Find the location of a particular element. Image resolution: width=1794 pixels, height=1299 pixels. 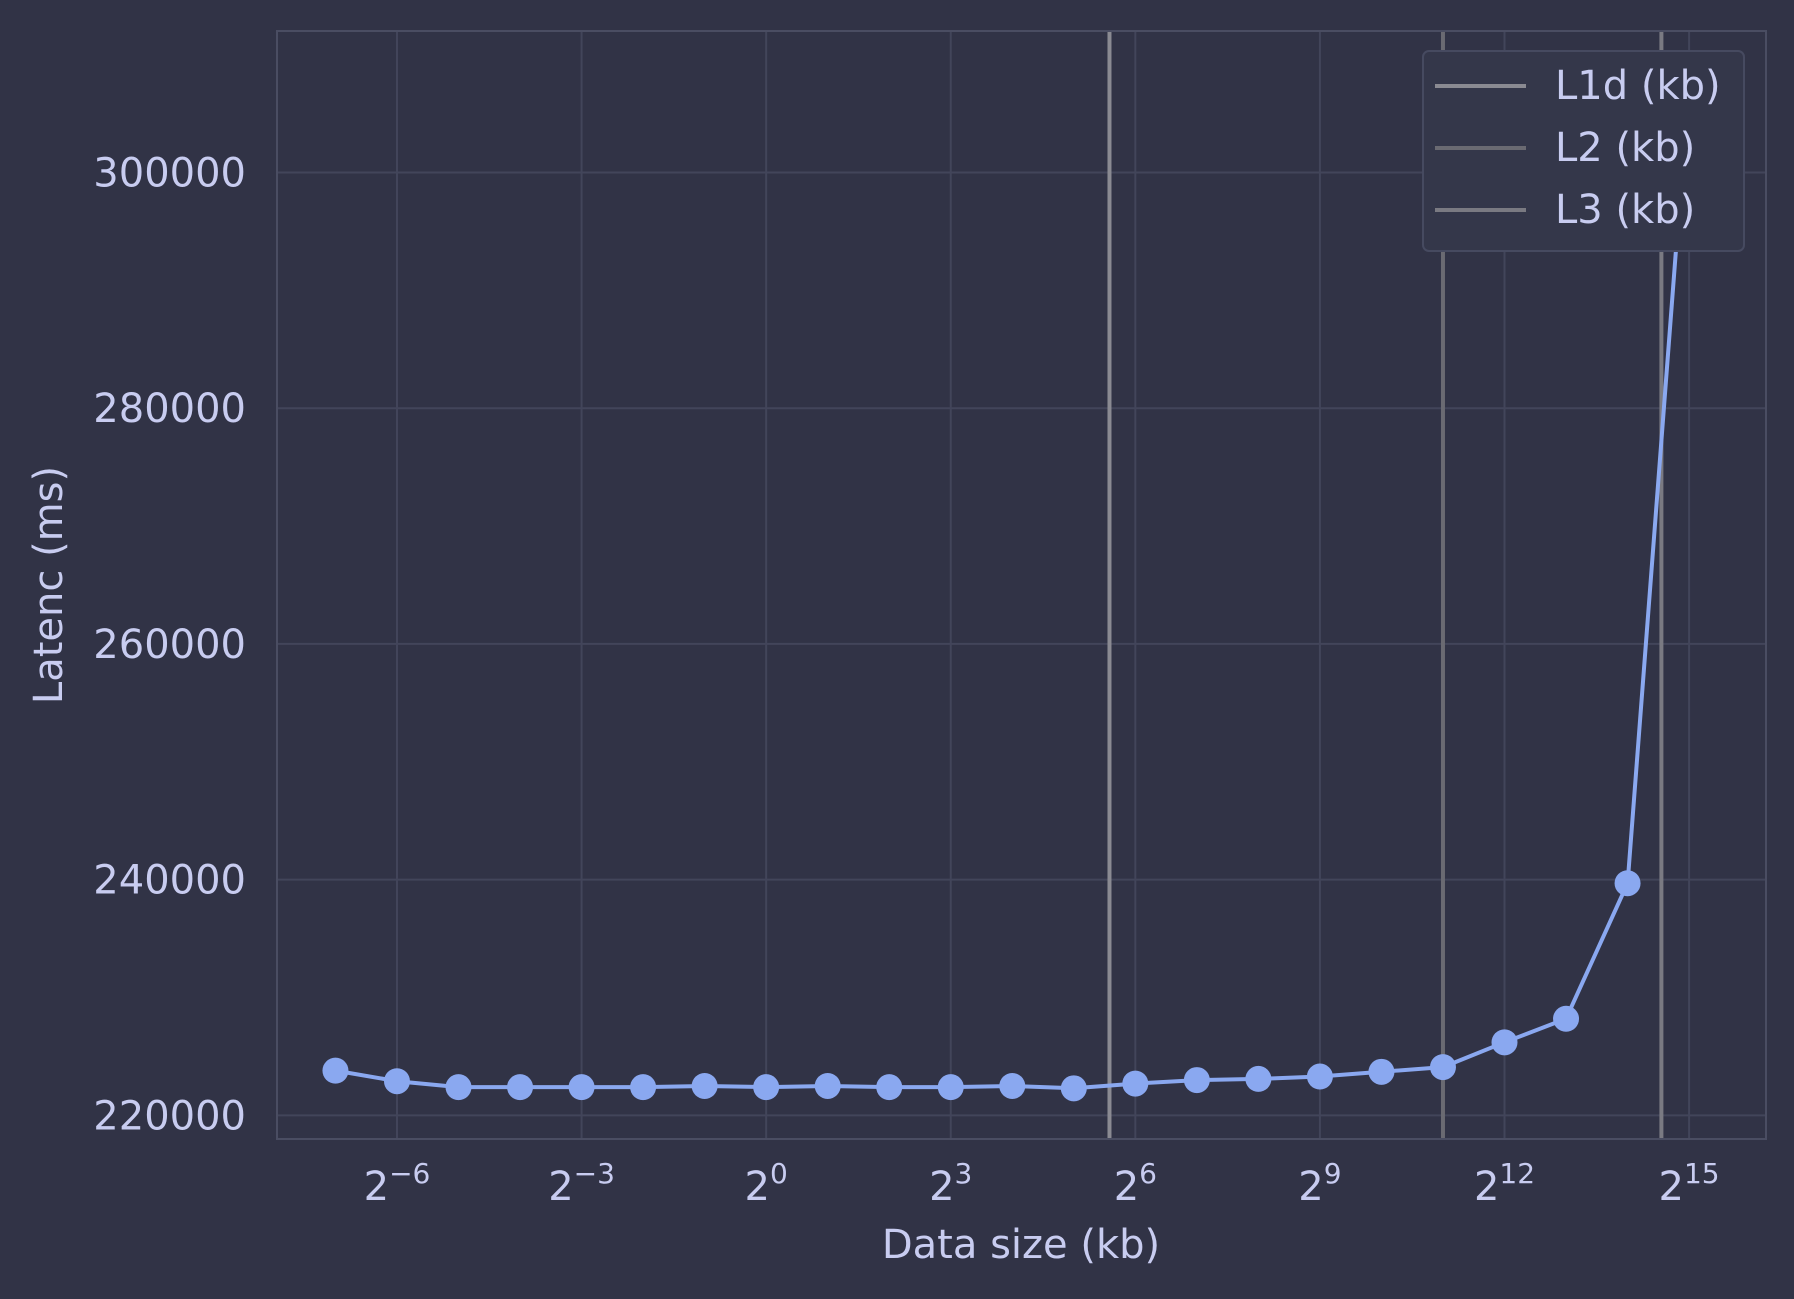

y-tick-label: 300000 is located at coordinates (169, 173).